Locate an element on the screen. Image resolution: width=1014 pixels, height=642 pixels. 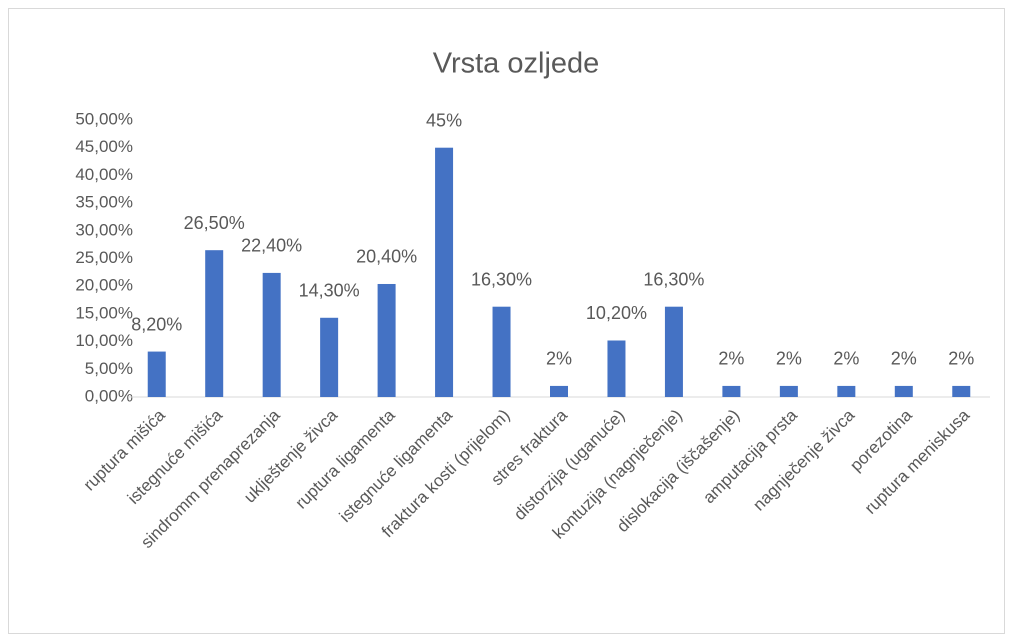
data-label: 20,40% is located at coordinates (386, 257).